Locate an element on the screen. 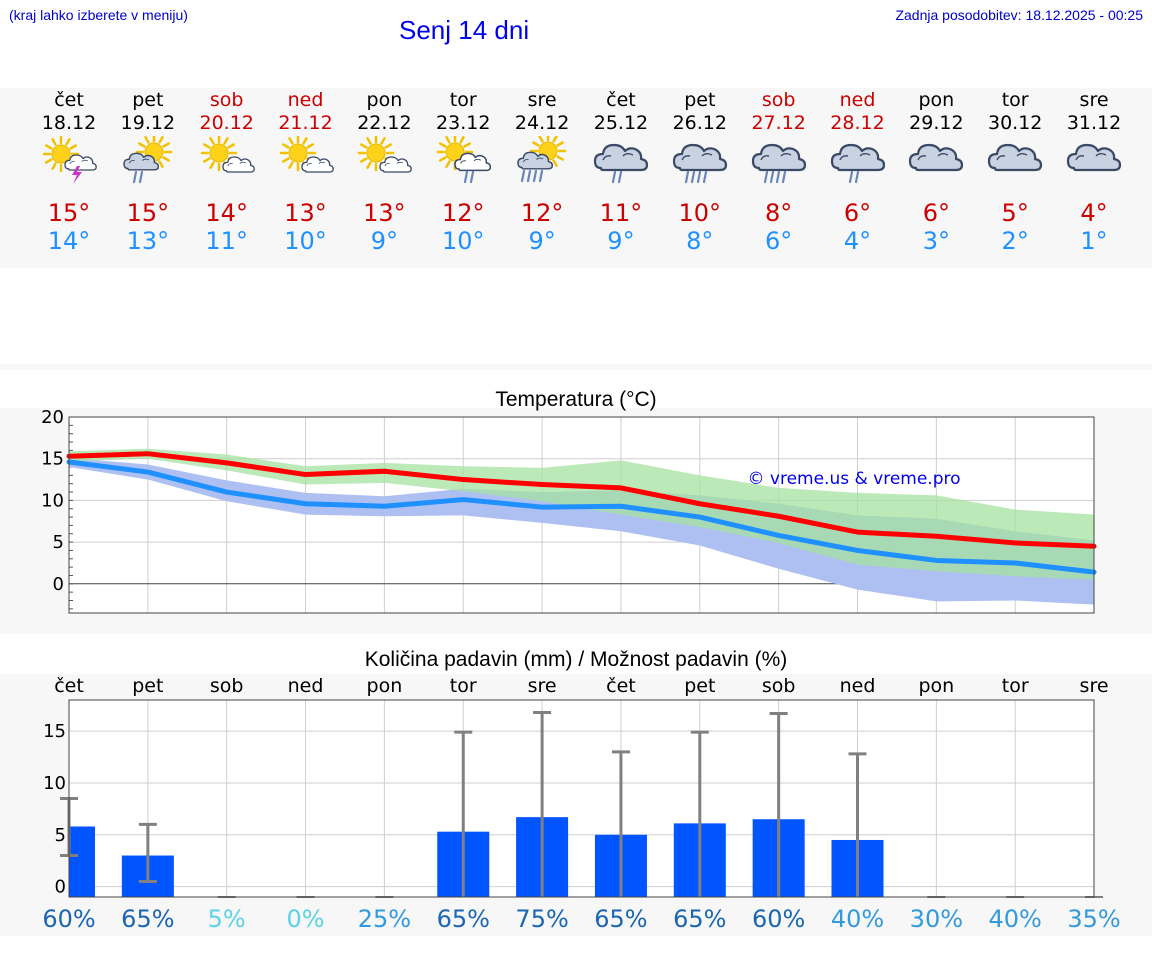 This screenshot has height=975, width=1152. min-temperature: 10° is located at coordinates (305, 241).